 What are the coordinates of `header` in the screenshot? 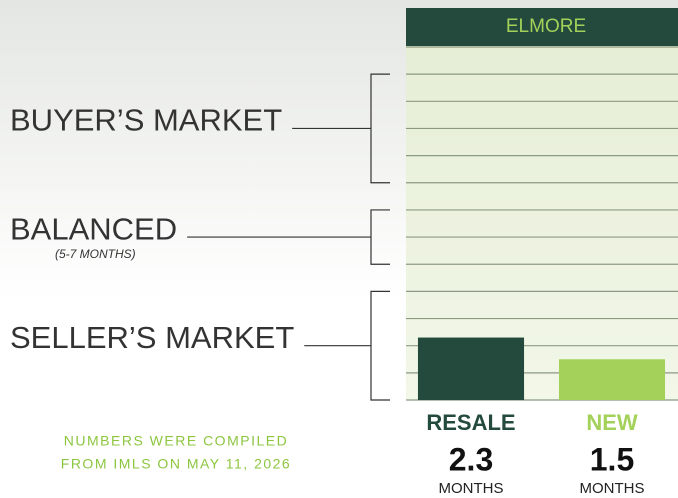 It's located at (542, 27).